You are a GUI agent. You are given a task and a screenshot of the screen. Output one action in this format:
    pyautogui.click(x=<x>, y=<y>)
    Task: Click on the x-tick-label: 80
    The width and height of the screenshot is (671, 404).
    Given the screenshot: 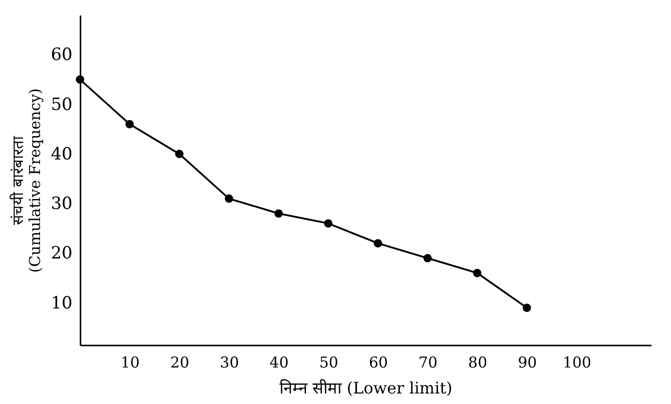 What is the action you would take?
    pyautogui.click(x=478, y=363)
    